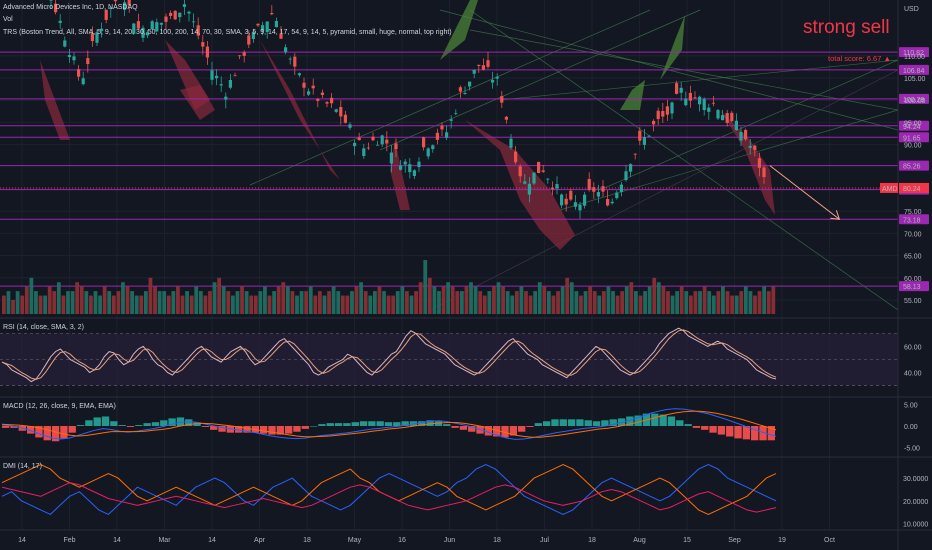  Describe the element at coordinates (913, 146) in the screenshot. I see `price-tick-label: 90.00` at that location.